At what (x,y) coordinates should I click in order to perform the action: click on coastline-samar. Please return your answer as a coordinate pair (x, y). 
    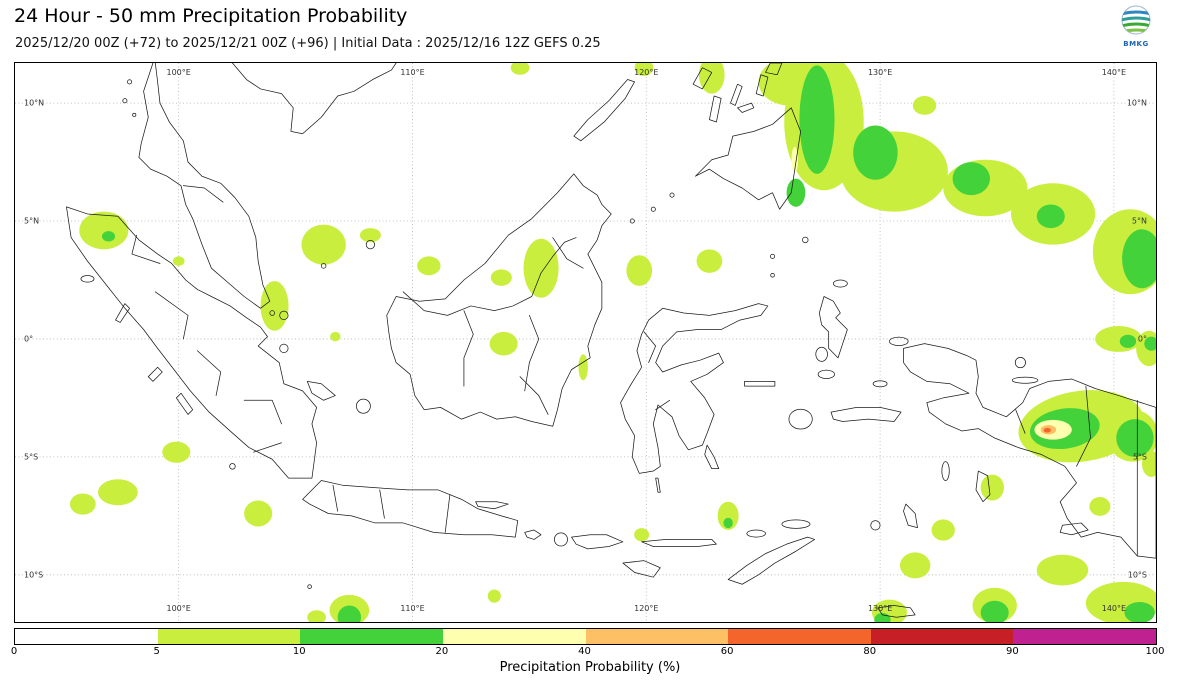
    Looking at the image, I should click on (774, 69).